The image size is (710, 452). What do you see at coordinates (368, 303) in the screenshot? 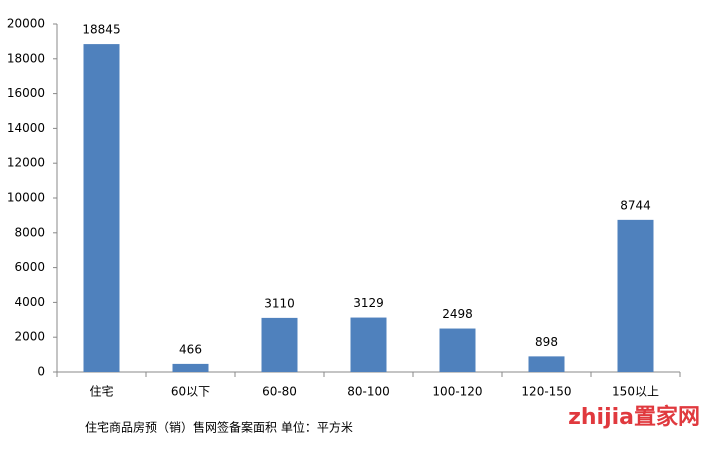
I see `data-label: 3129` at bounding box center [368, 303].